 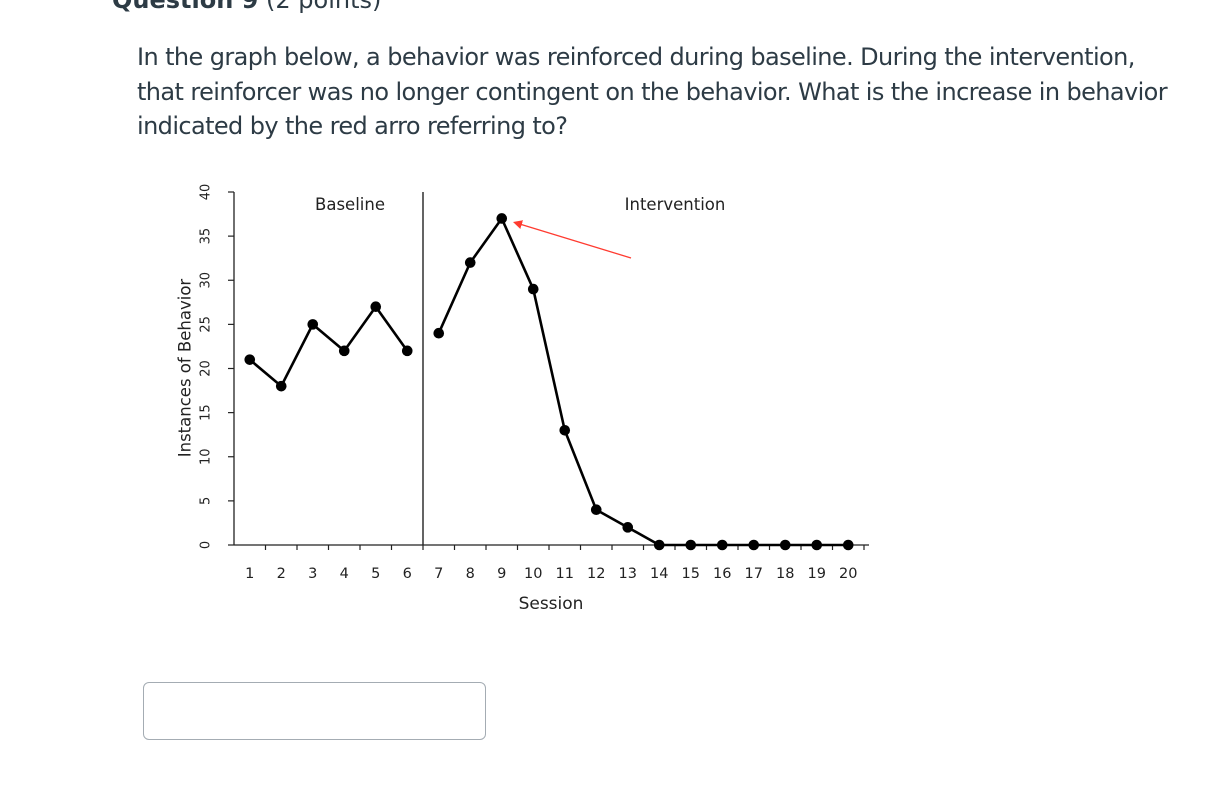 What do you see at coordinates (533, 574) in the screenshot?
I see `x-tick-label: 10` at bounding box center [533, 574].